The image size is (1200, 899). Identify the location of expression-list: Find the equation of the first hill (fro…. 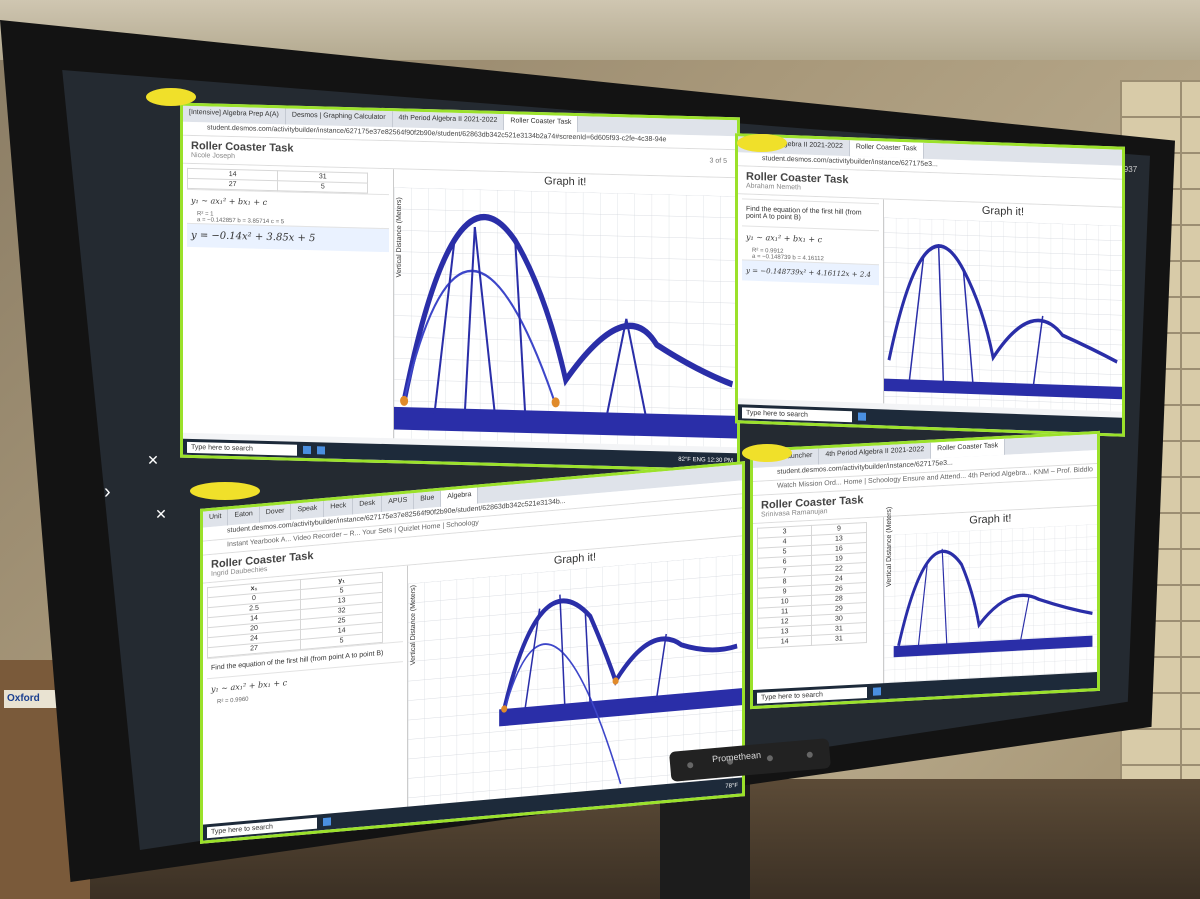
(811, 299).